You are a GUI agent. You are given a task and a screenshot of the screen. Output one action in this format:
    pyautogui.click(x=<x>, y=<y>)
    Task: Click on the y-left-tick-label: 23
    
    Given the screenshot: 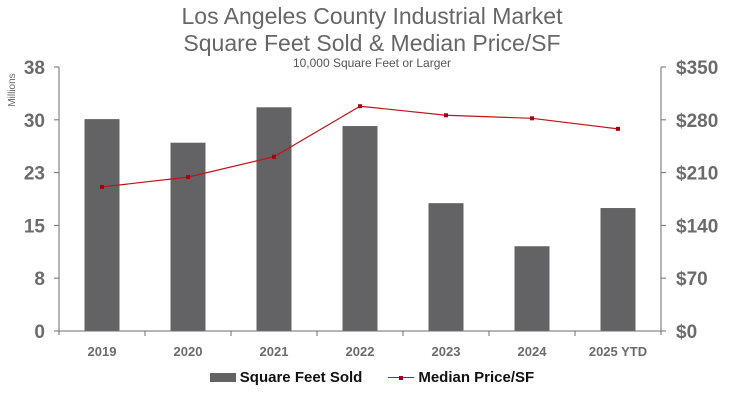 What is the action you would take?
    pyautogui.click(x=34, y=174)
    